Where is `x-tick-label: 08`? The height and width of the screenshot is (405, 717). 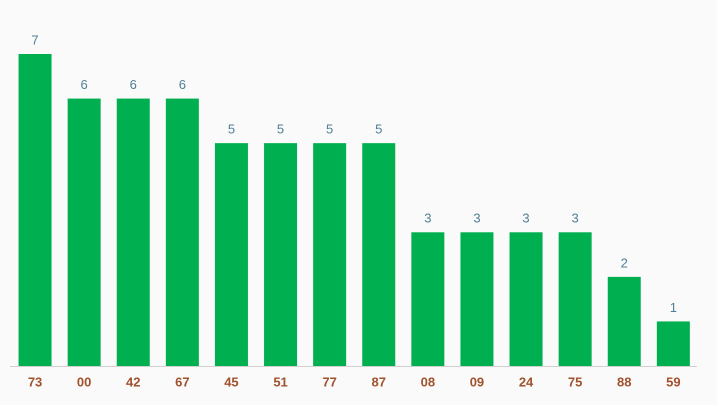
x-tick-label: 08 is located at coordinates (428, 381).